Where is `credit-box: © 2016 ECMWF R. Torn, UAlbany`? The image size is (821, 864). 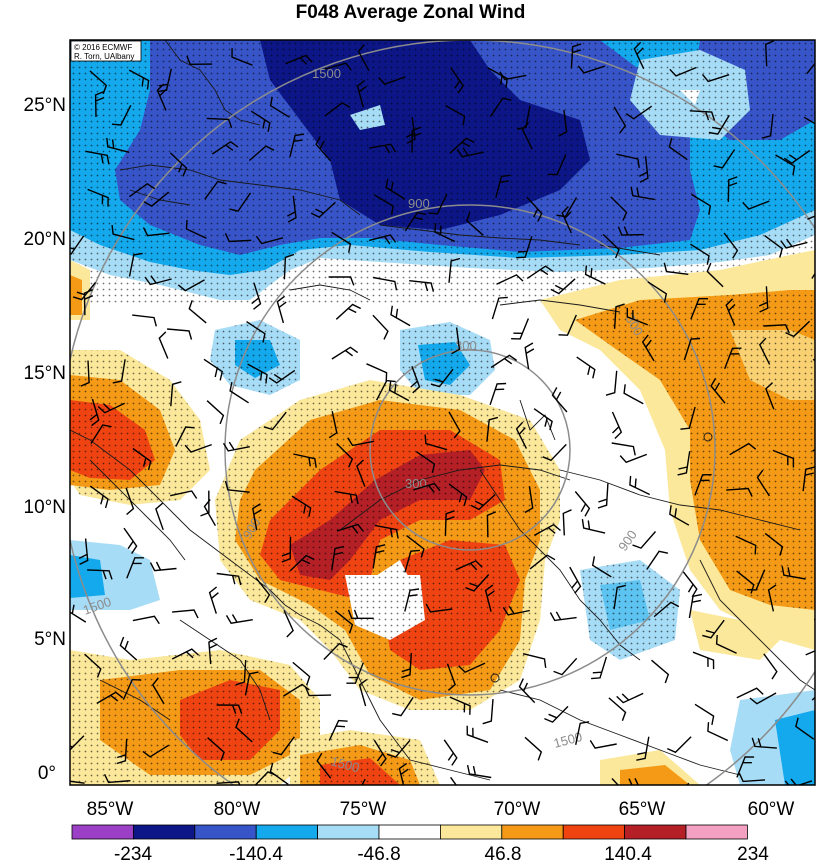 credit-box: © 2016 ECMWF R. Torn, UAlbany is located at coordinates (106, 51).